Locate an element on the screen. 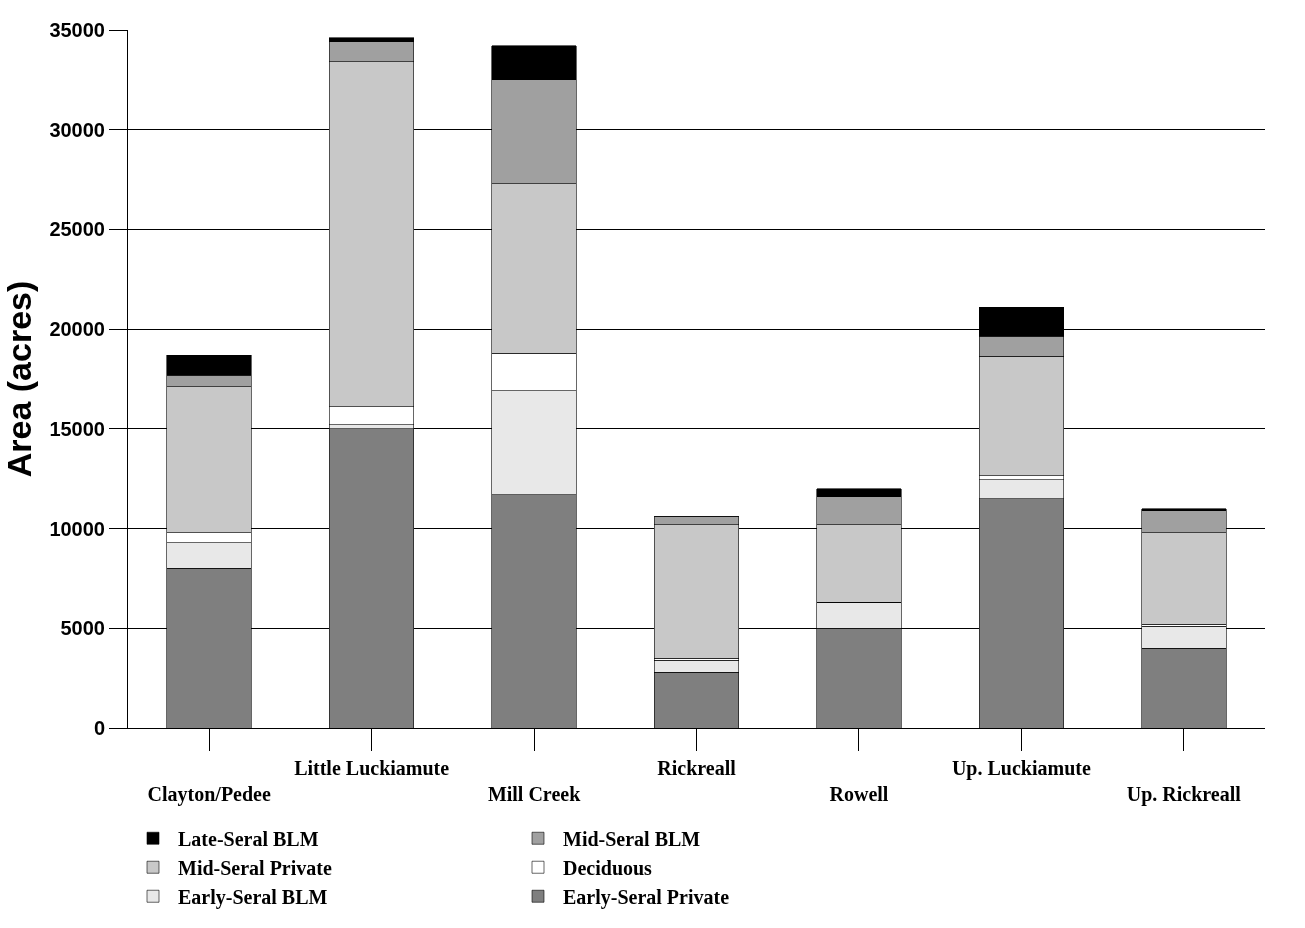 The image size is (1305, 928). x-tick-label: Up. Rickreall is located at coordinates (1184, 794).